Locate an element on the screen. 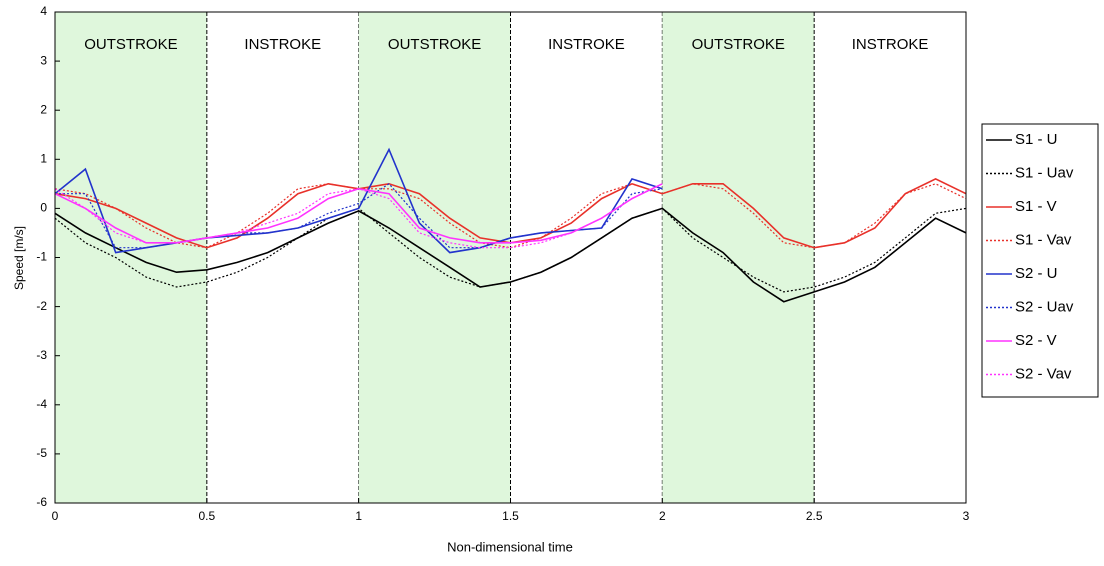 The height and width of the screenshot is (566, 1104). y-tick-label: -4 is located at coordinates (41, 404).